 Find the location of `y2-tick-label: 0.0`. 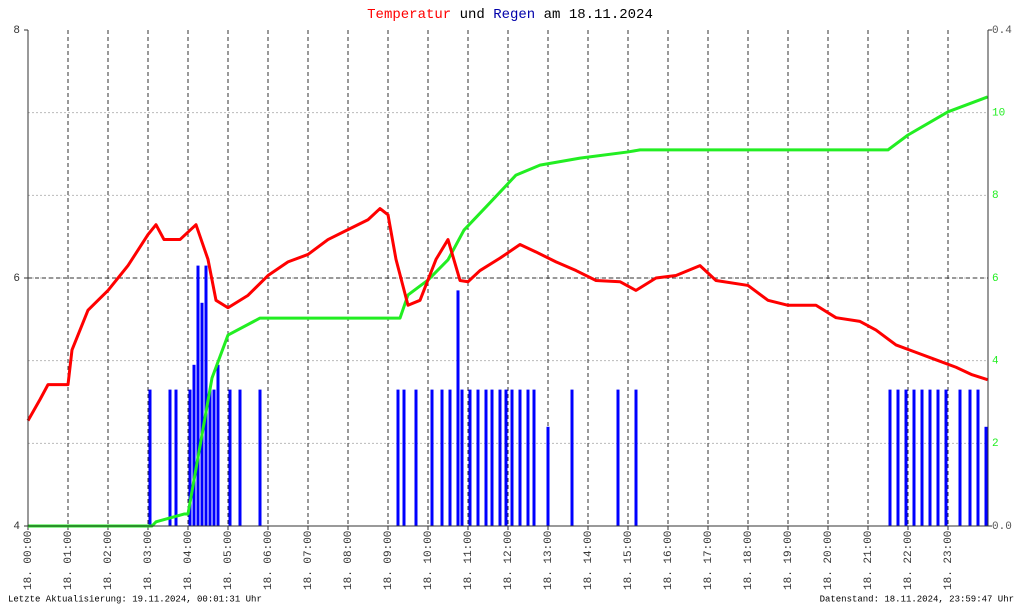

y2-tick-label: 0.0 is located at coordinates (1002, 527).